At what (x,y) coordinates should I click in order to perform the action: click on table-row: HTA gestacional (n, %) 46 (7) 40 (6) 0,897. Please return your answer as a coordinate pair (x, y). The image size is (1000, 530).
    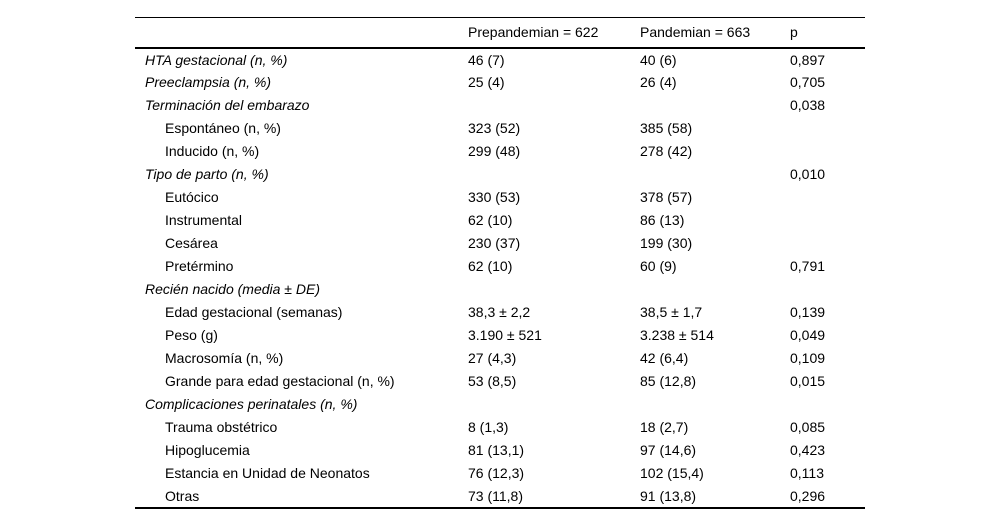
    Looking at the image, I should click on (500, 59).